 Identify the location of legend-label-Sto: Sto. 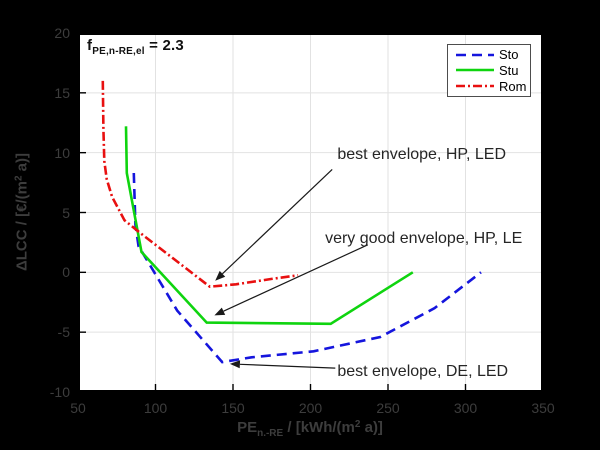
(509, 55).